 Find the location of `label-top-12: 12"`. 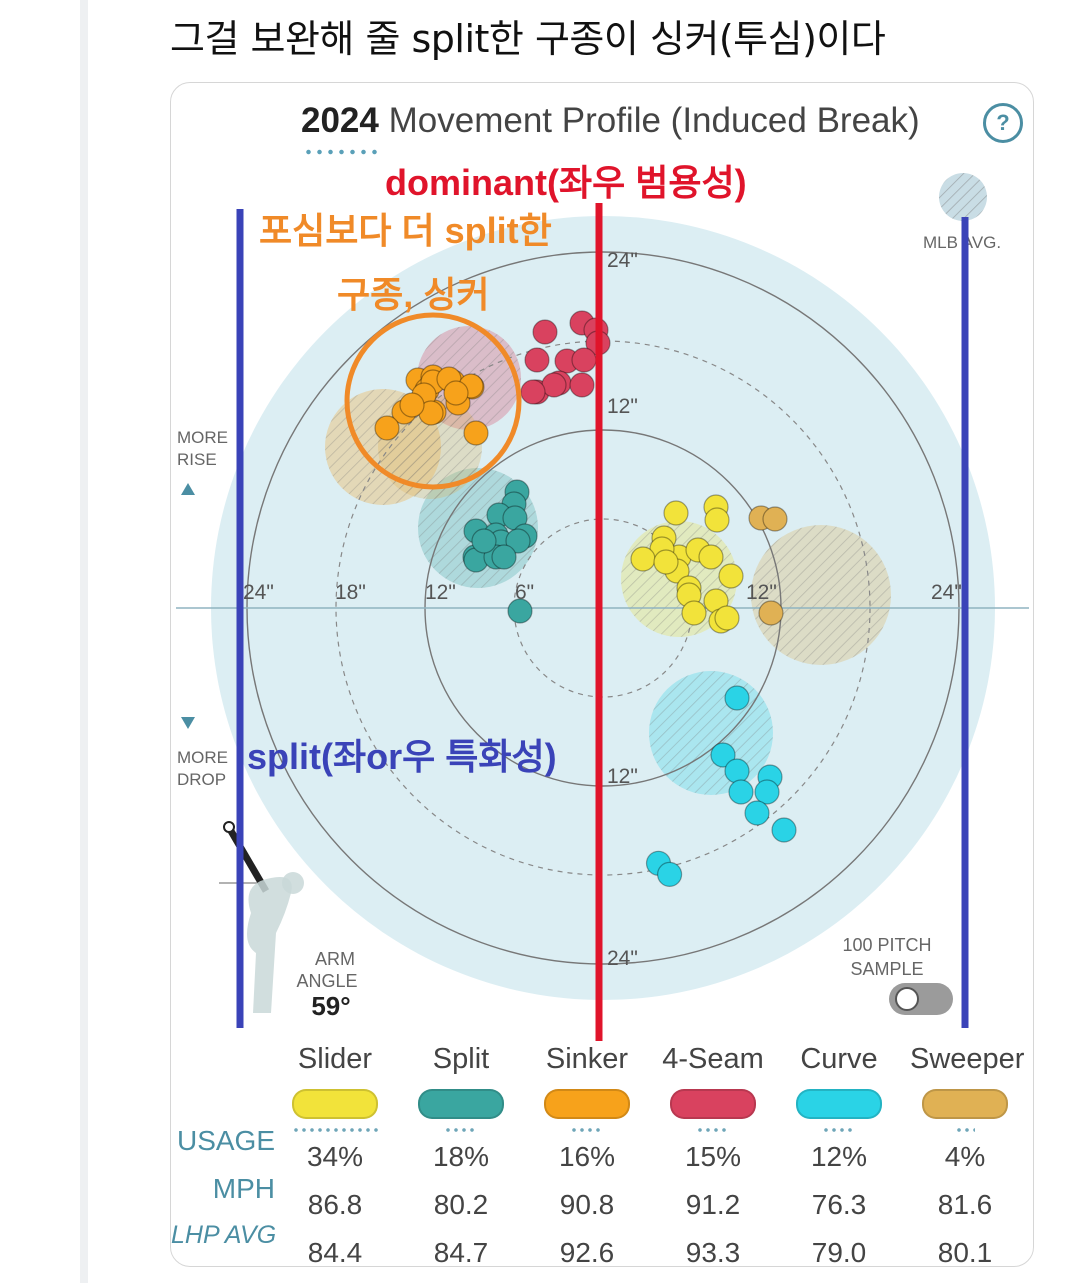

label-top-12: 12" is located at coordinates (622, 406).